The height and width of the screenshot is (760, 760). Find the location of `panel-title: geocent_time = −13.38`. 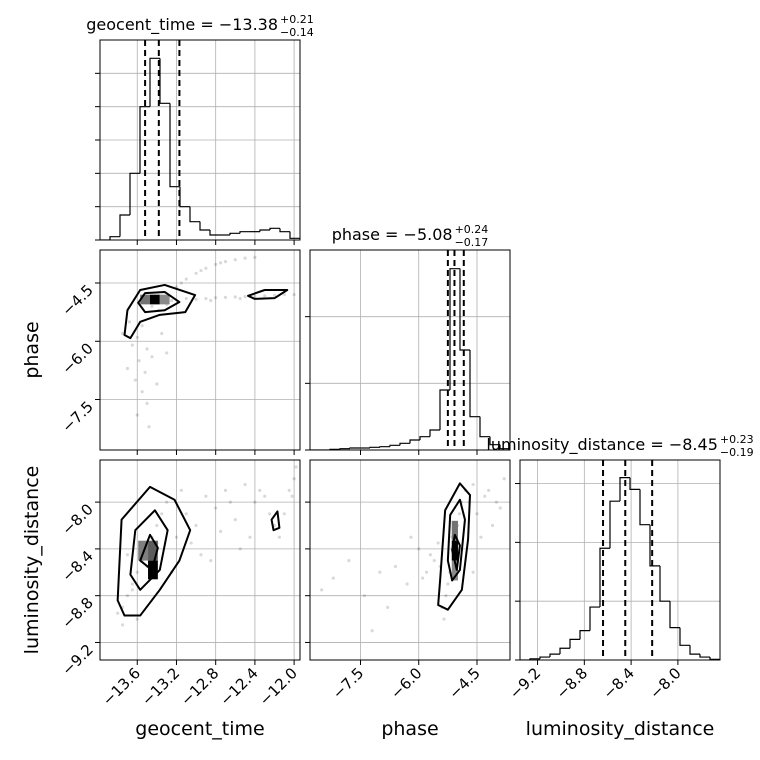

panel-title: geocent_time = −13.38 is located at coordinates (182, 25).